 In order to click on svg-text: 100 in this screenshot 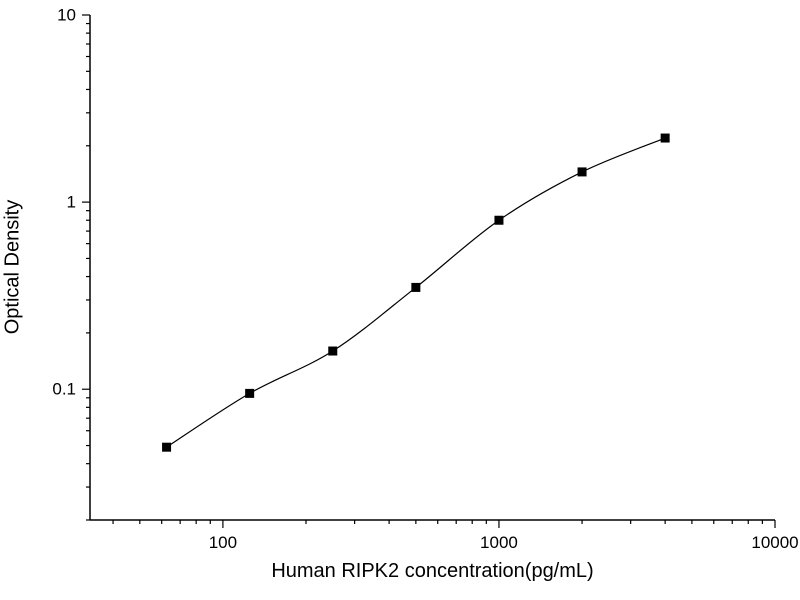, I will do `click(223, 542)`.